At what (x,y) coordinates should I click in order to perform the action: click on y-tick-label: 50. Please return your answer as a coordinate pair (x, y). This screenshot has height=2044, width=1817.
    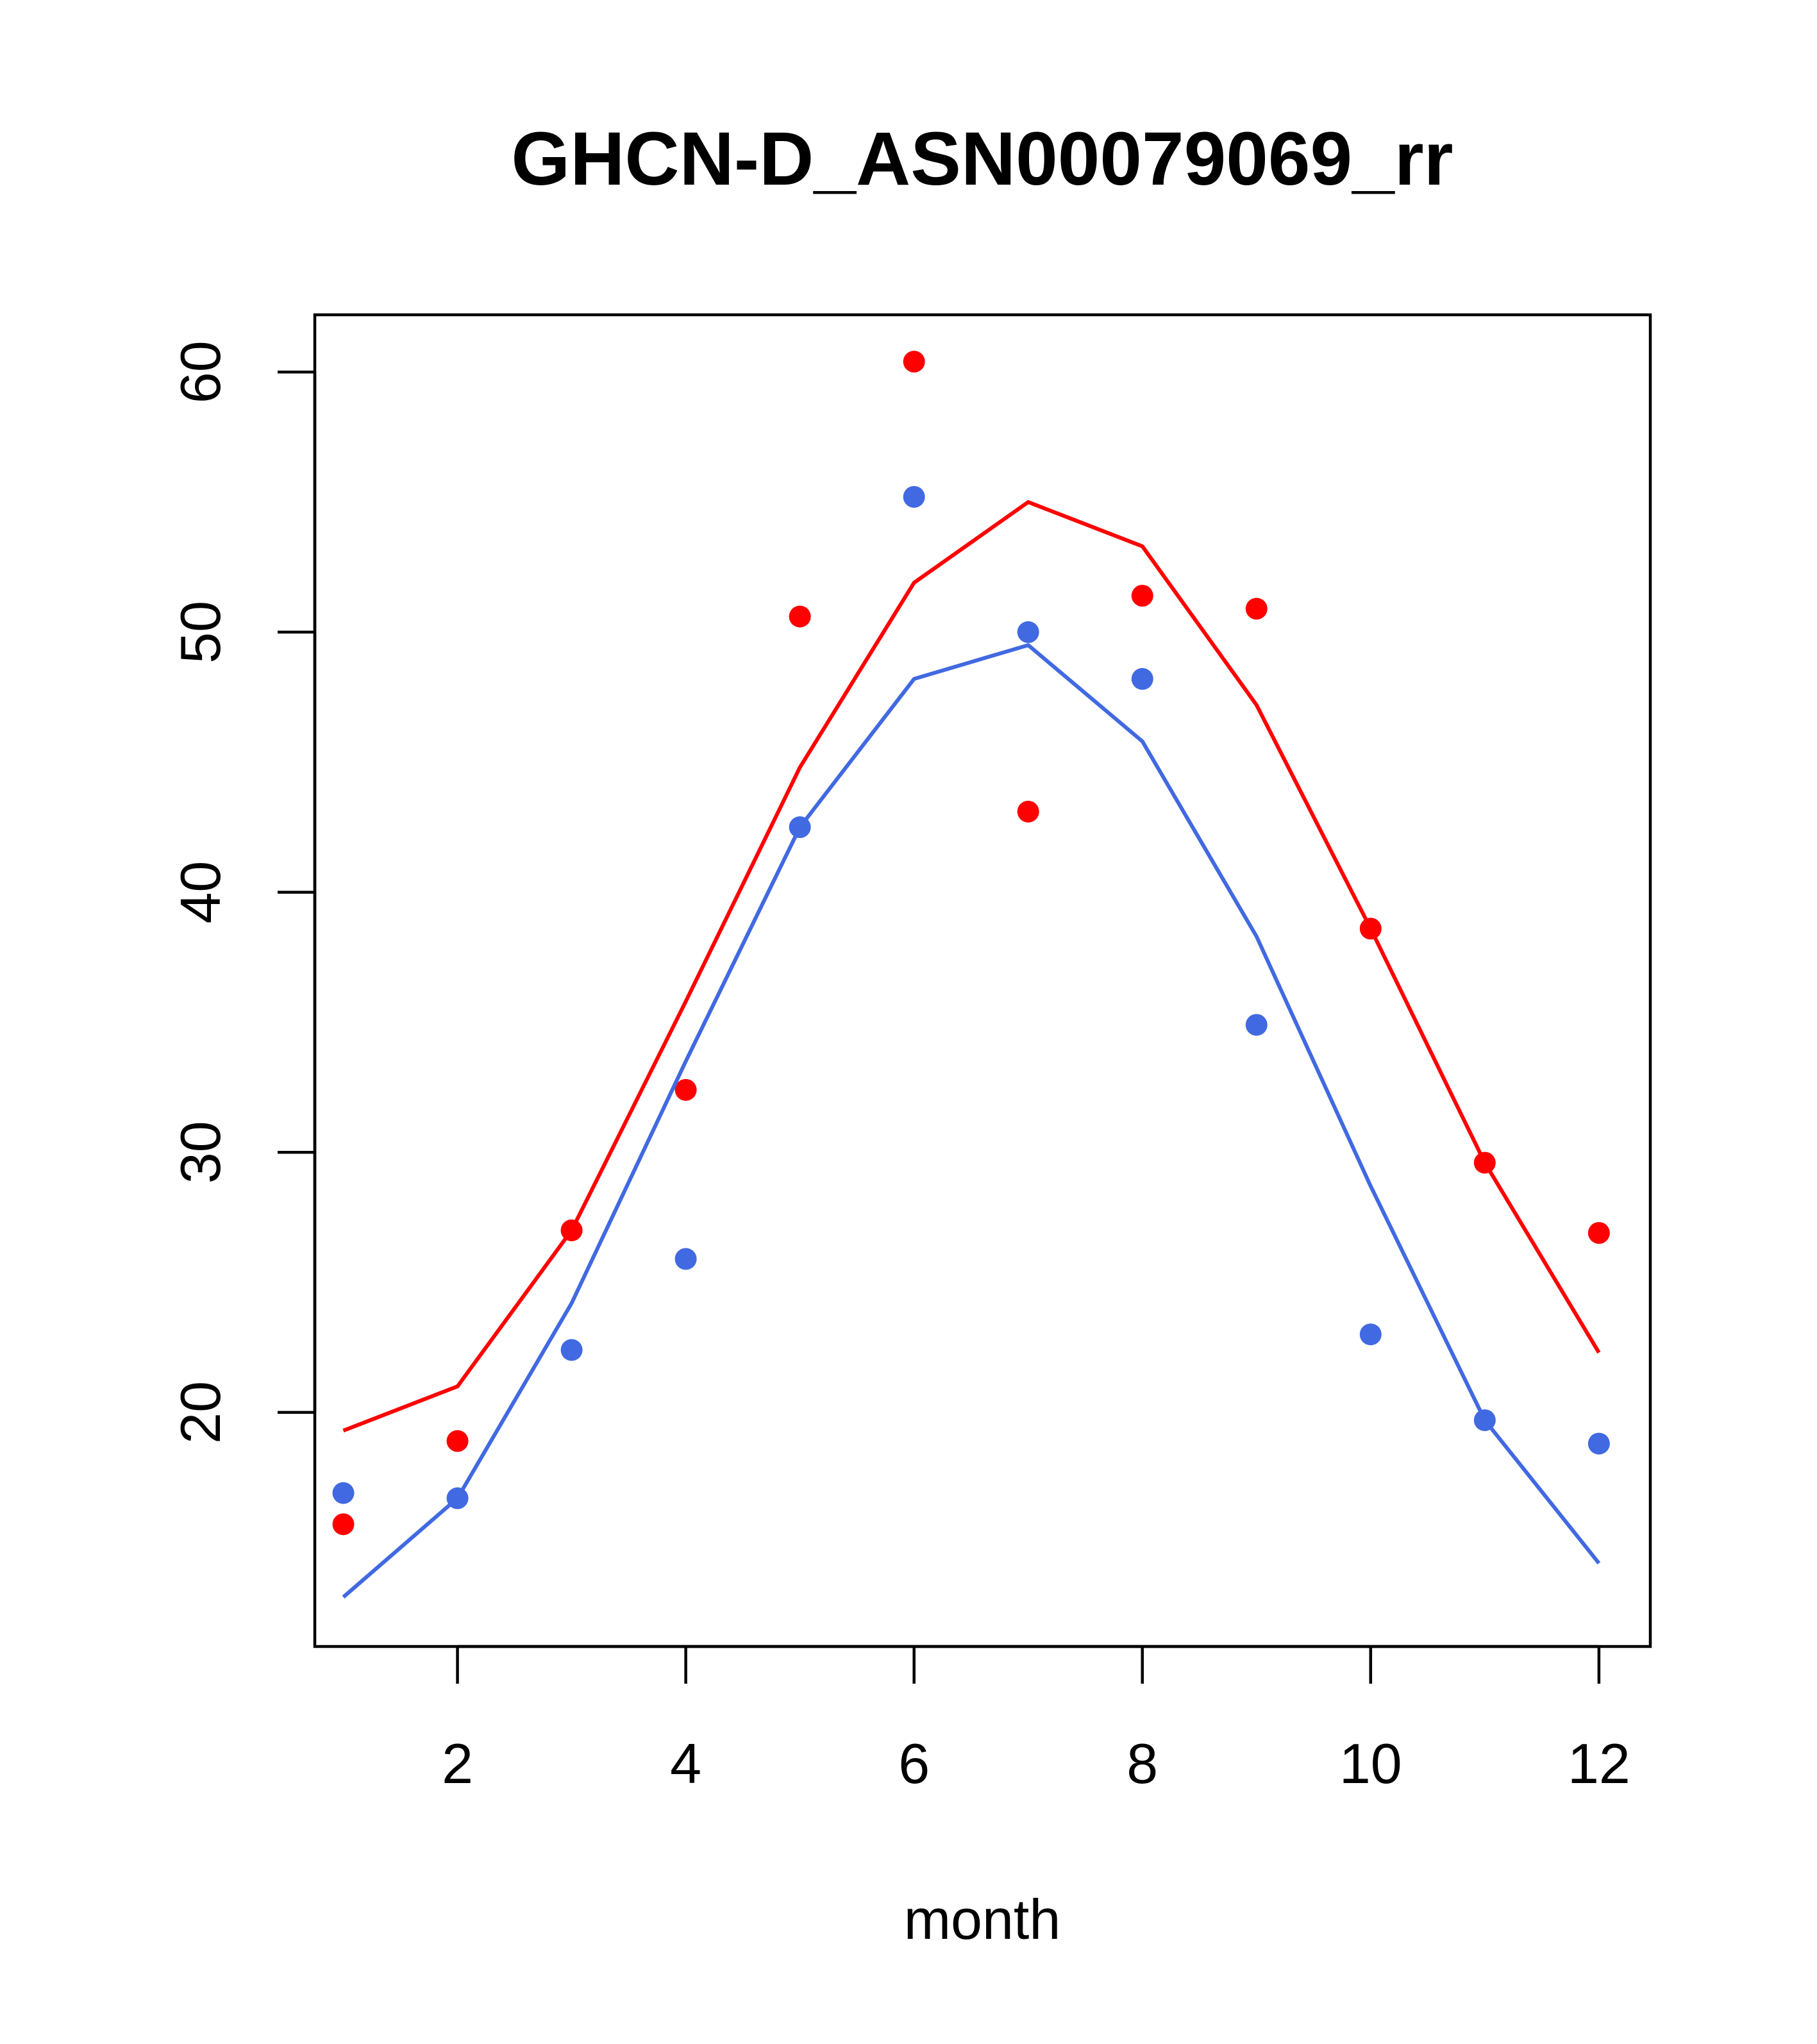
    Looking at the image, I should click on (201, 632).